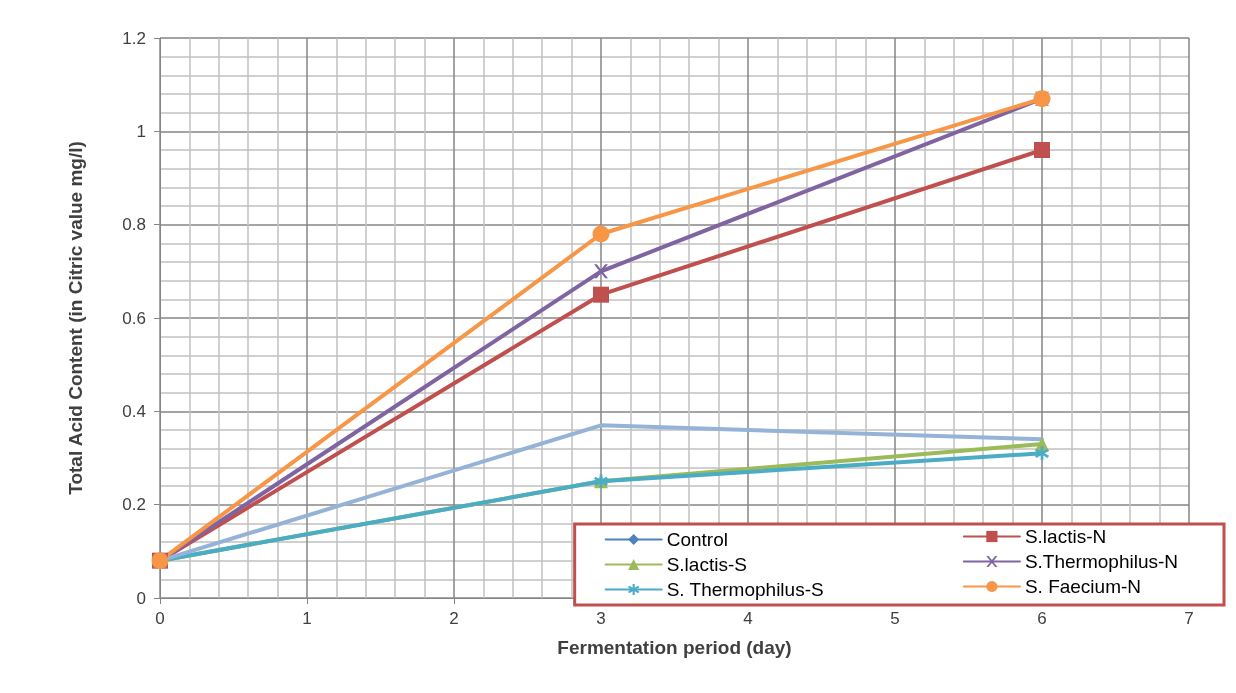 This screenshot has width=1236, height=693. What do you see at coordinates (134, 225) in the screenshot?
I see `y-tick-label: 0.8` at bounding box center [134, 225].